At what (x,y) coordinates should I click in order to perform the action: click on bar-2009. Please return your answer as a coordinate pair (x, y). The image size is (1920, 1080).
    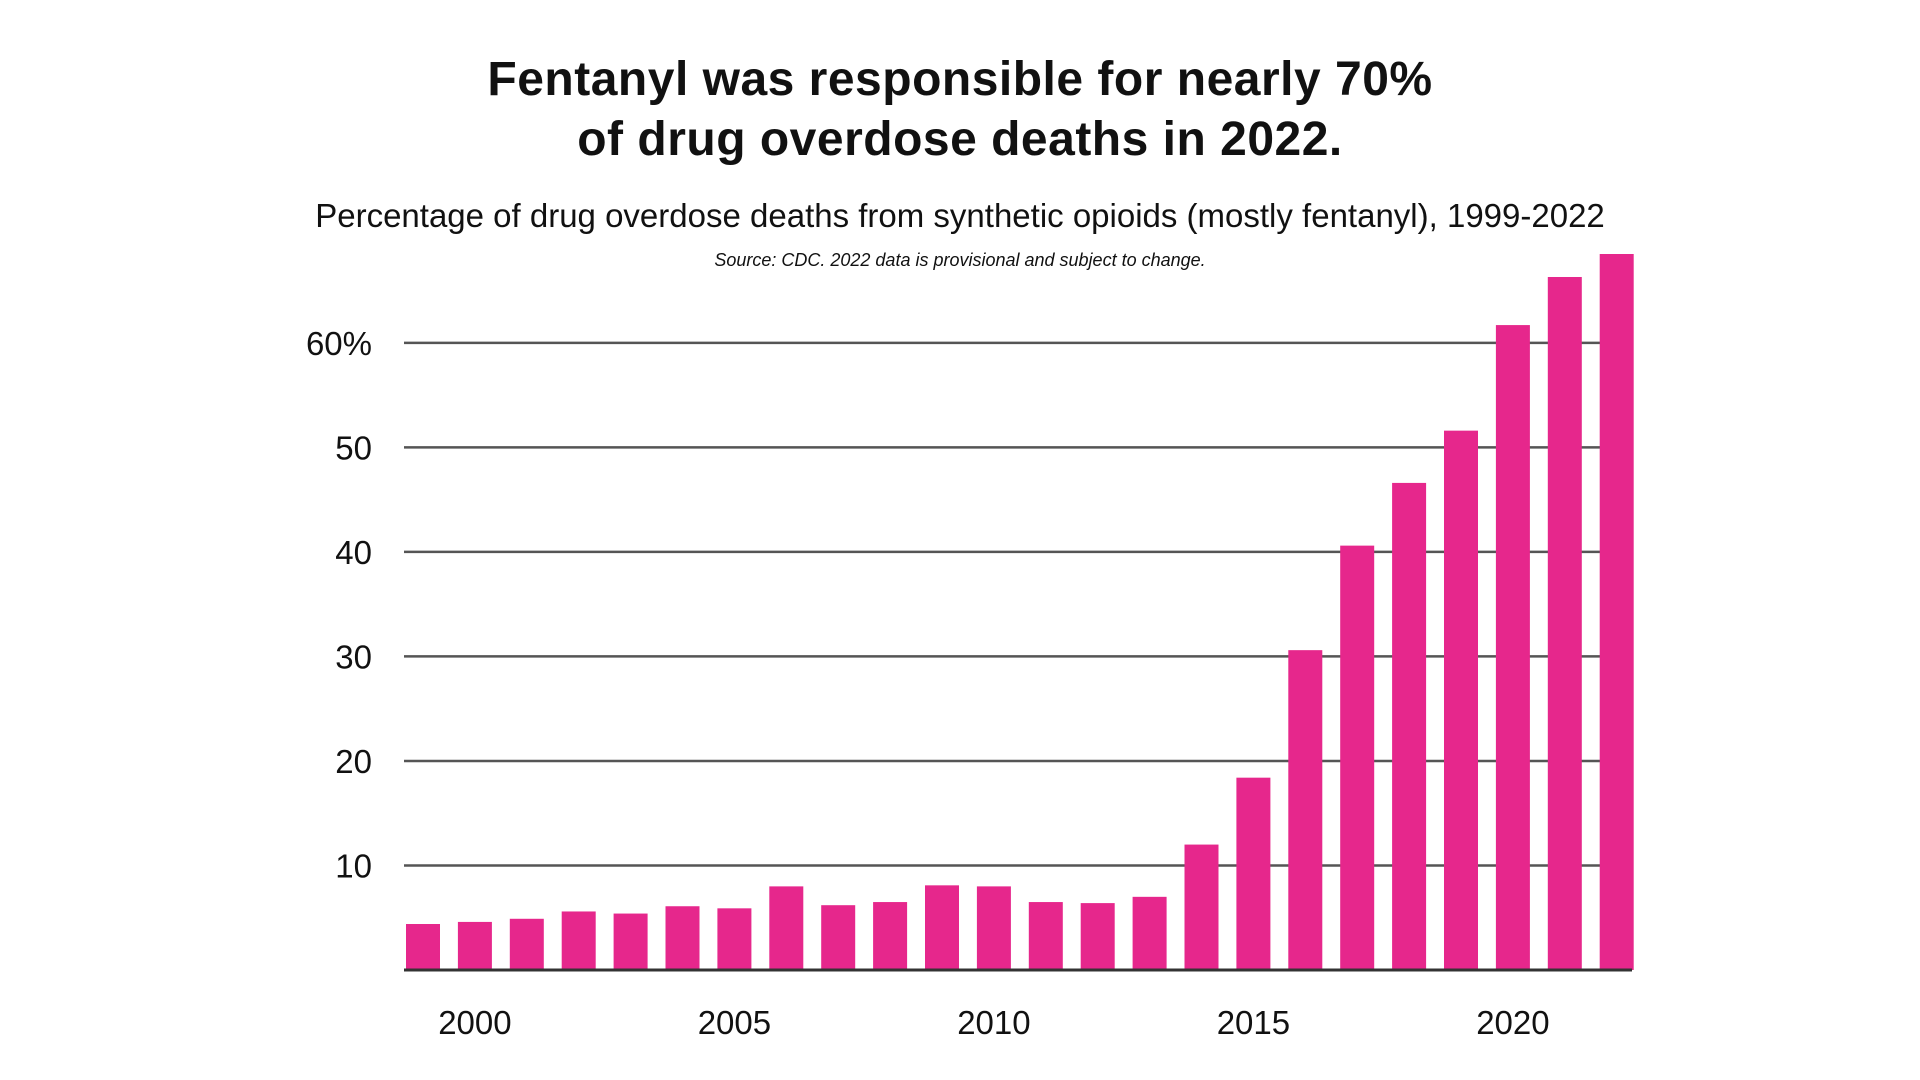
    Looking at the image, I should click on (942, 927).